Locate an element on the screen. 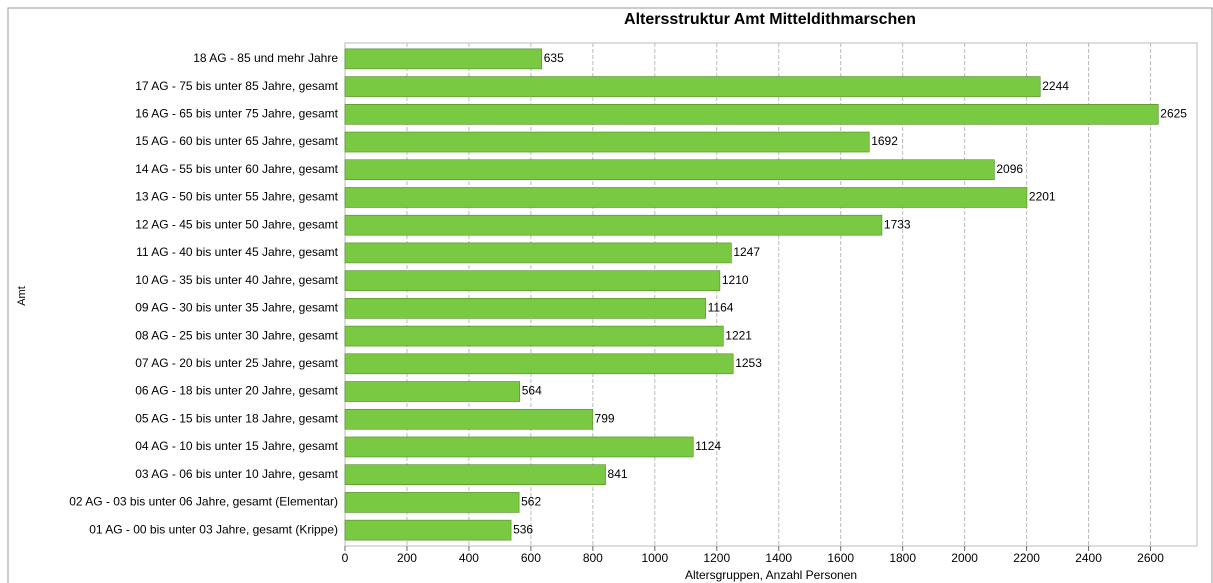 This screenshot has height=583, width=1213. x-tick-label: 2200 is located at coordinates (1026, 558).